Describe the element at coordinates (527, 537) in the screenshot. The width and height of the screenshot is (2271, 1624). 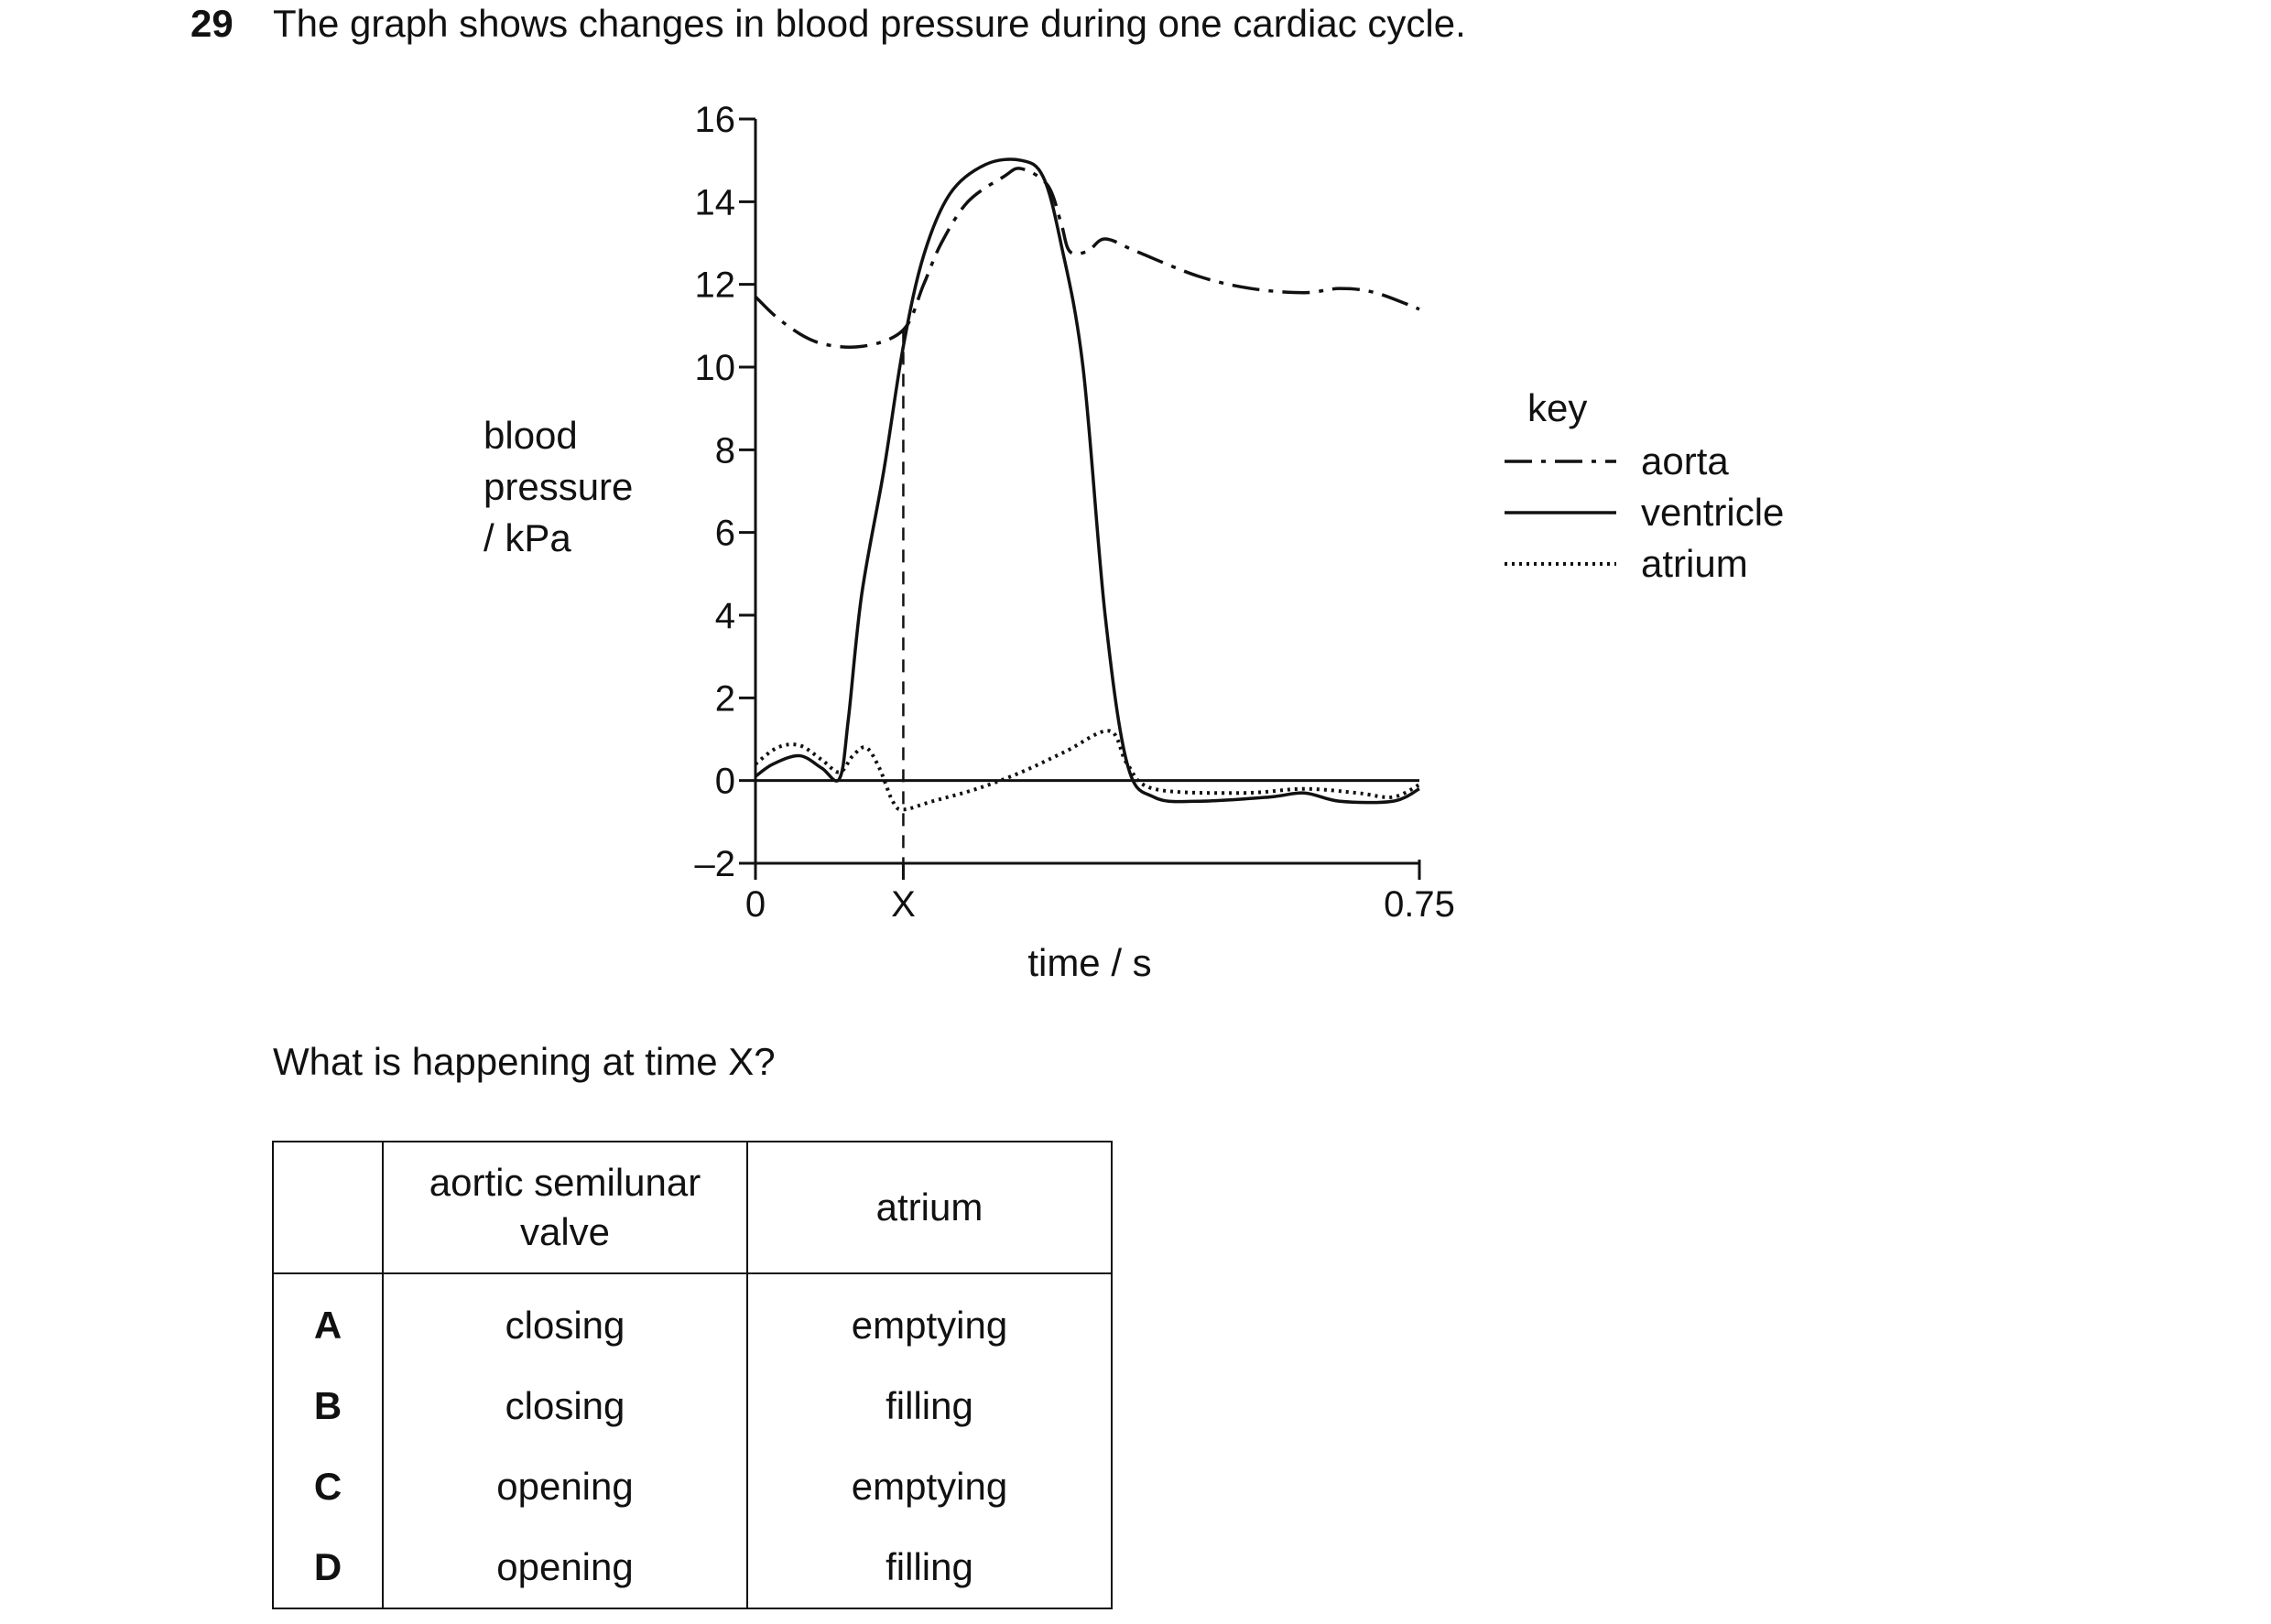
I see `y-axis-label-line: / kPa` at that location.